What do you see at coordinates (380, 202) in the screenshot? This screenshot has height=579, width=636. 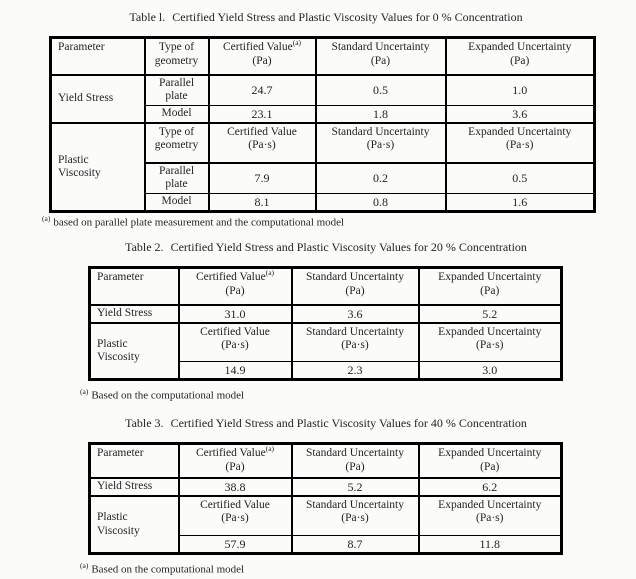 I see `cell-standard-uncertainty: 0.8` at bounding box center [380, 202].